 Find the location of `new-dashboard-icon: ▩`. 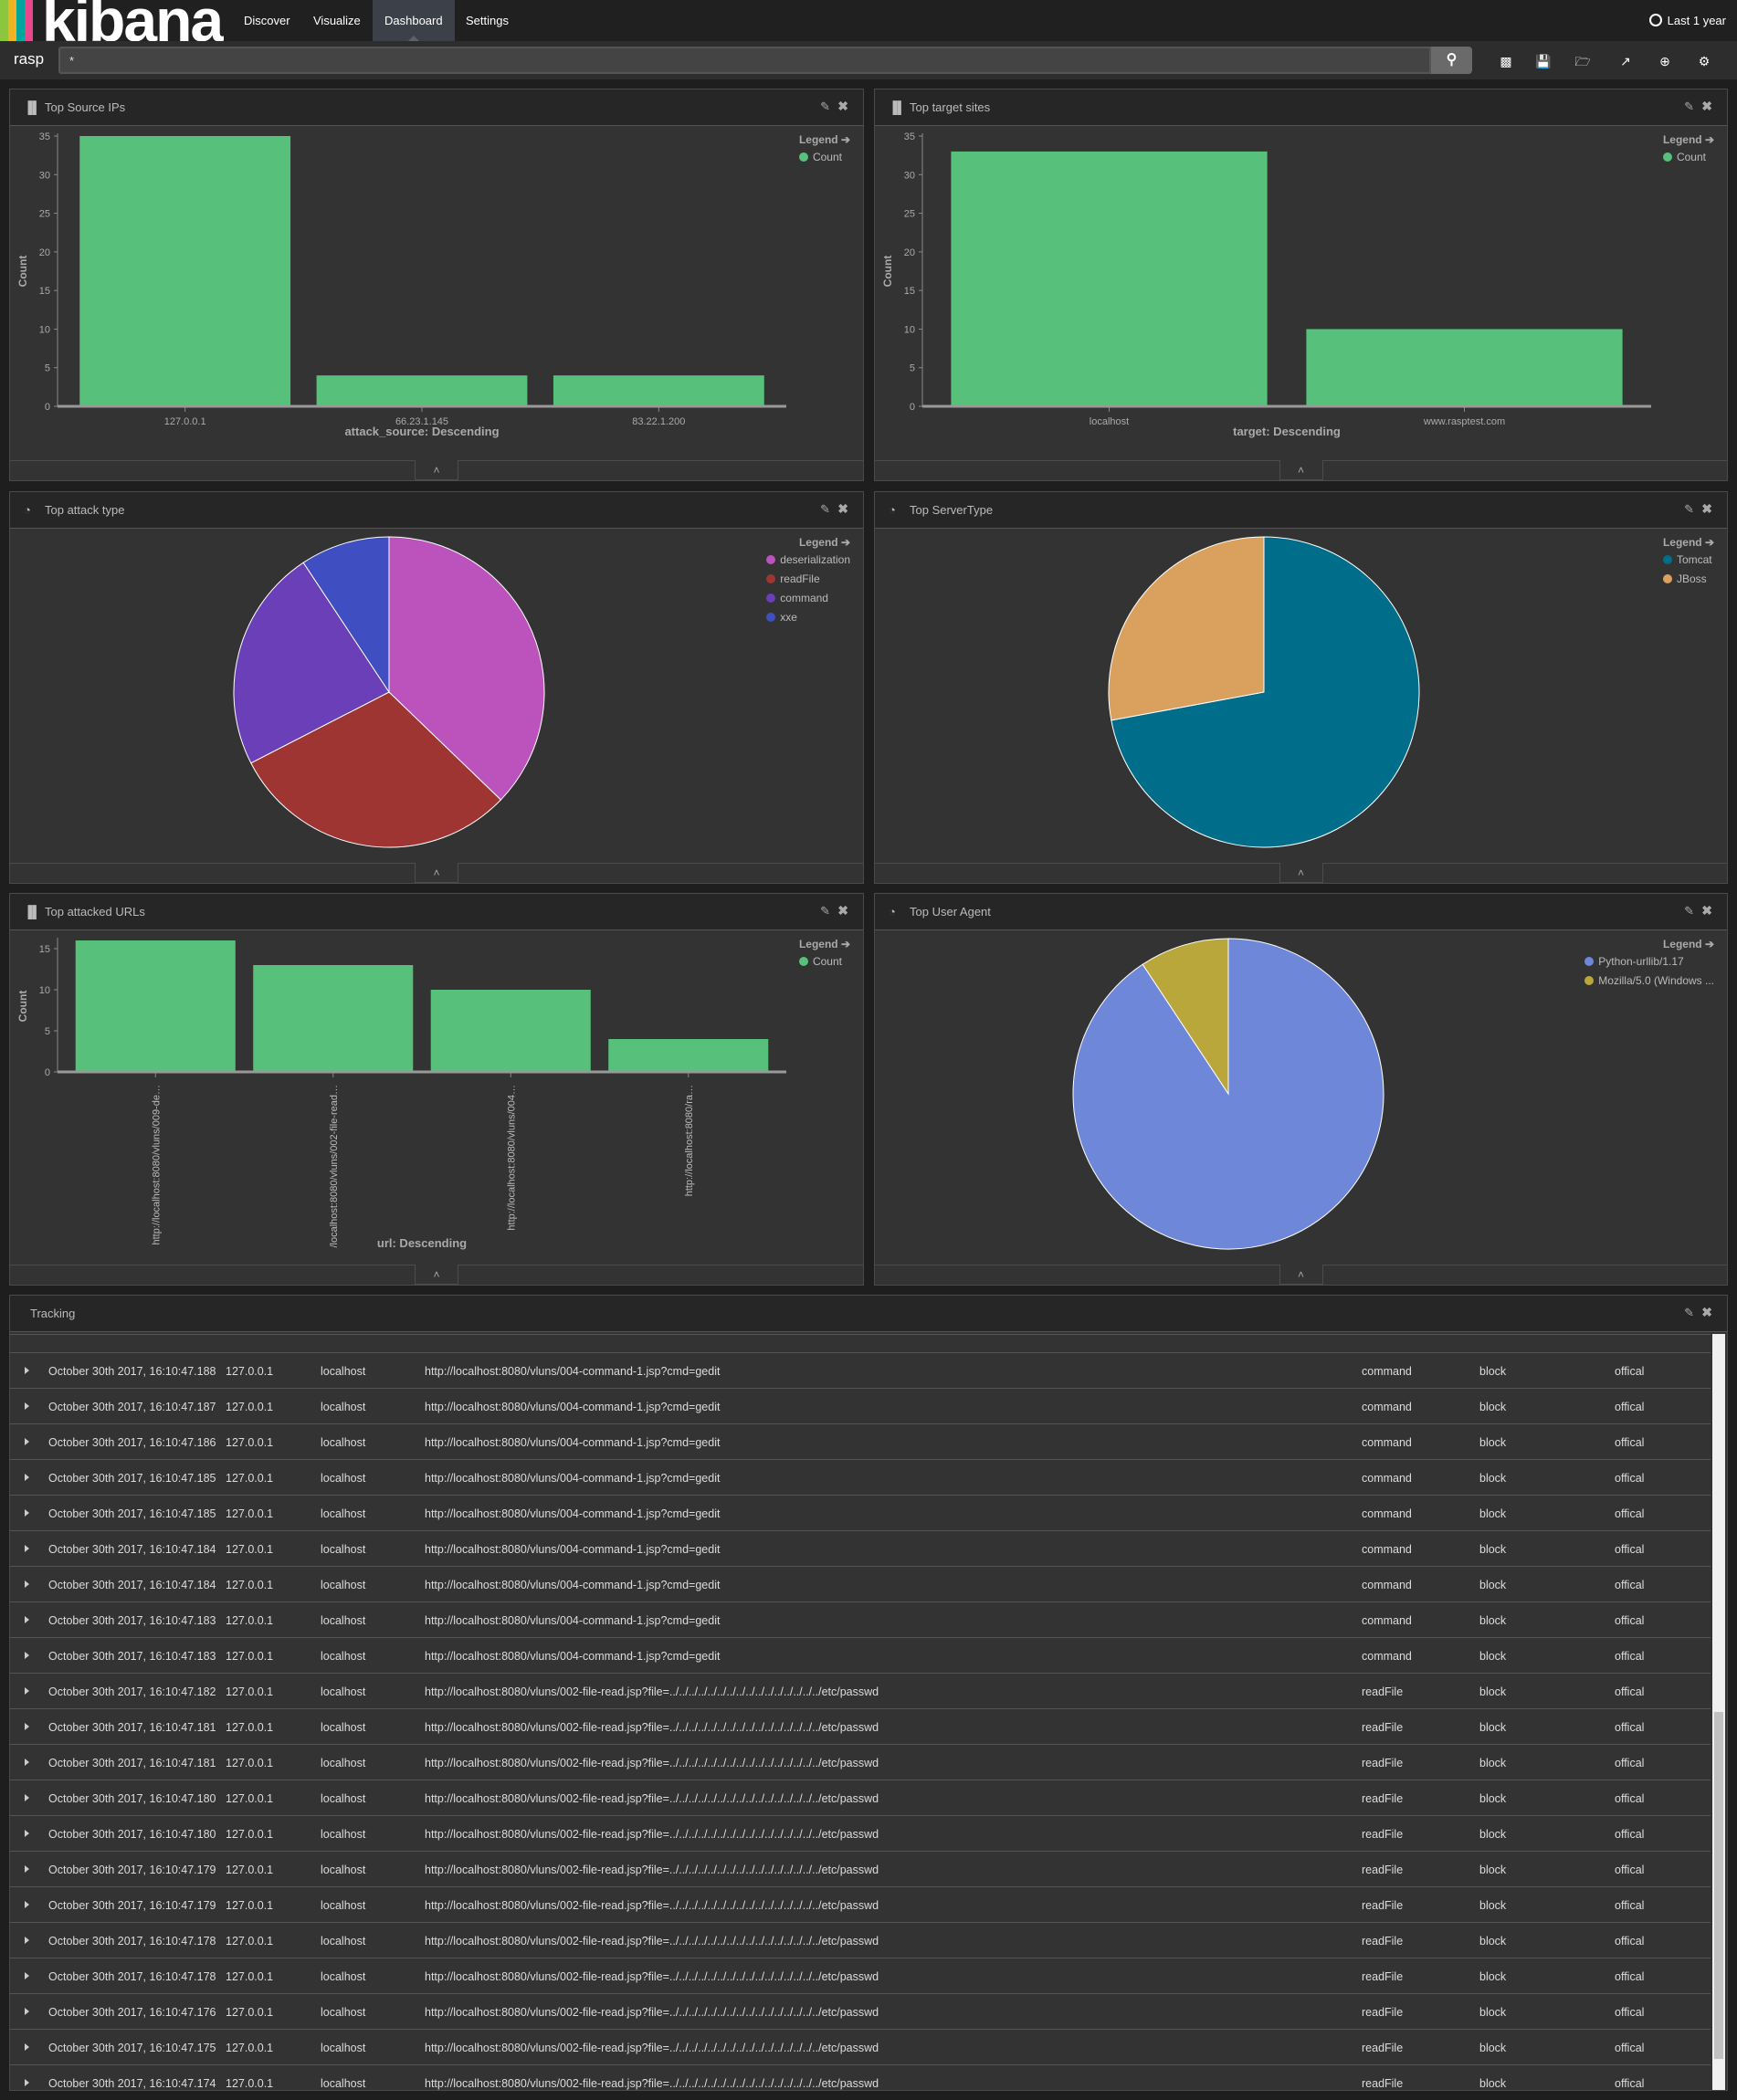

new-dashboard-icon: ▩ is located at coordinates (1506, 61).